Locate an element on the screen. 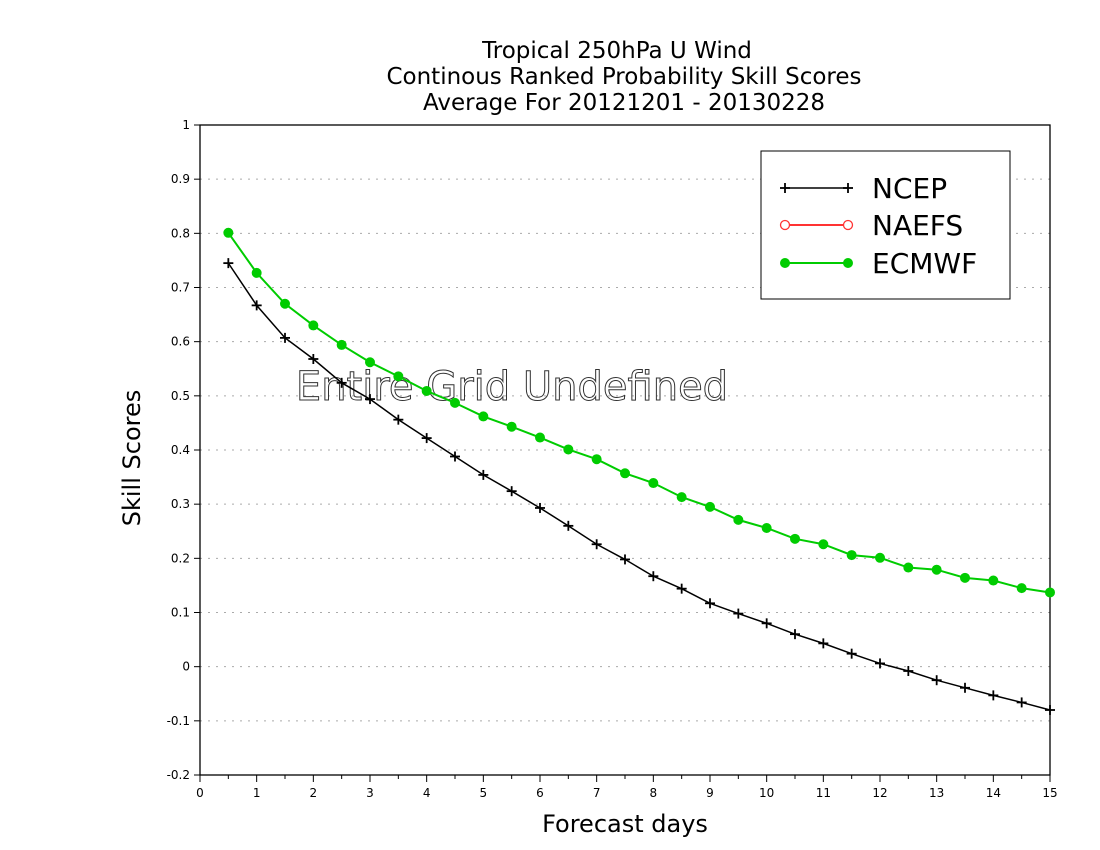 The image size is (1100, 850). legend-entry-ncep: NCEP is located at coordinates (863, 188).